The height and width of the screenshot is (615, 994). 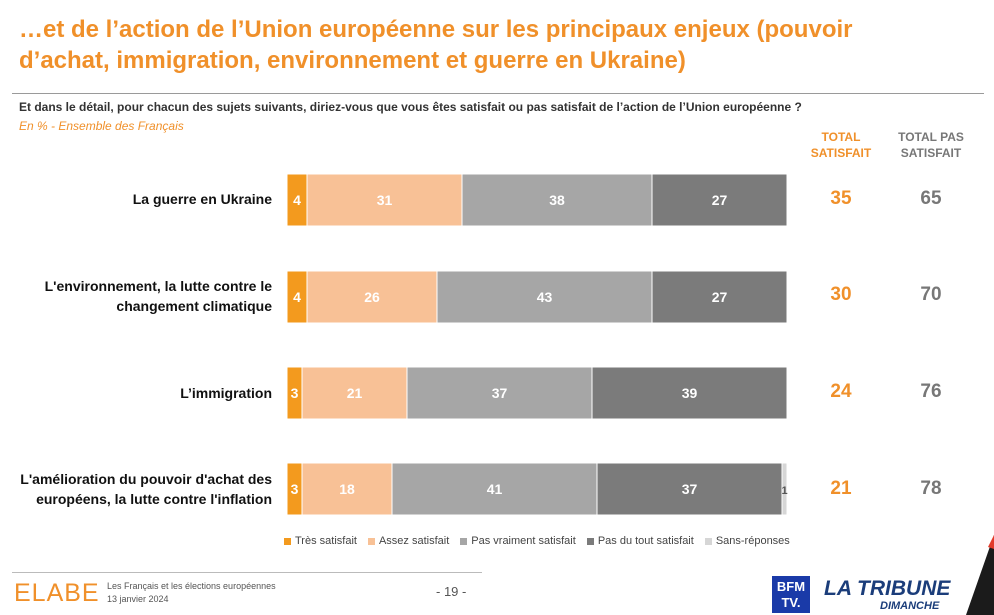 I want to click on la-tribune-logo: LA TRIBUNE DIMANCHE, so click(x=887, y=595).